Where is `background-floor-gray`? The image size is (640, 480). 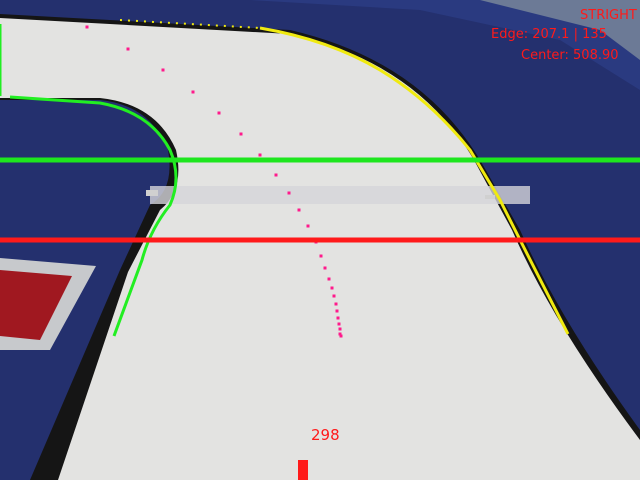 background-floor-gray is located at coordinates (560, 30).